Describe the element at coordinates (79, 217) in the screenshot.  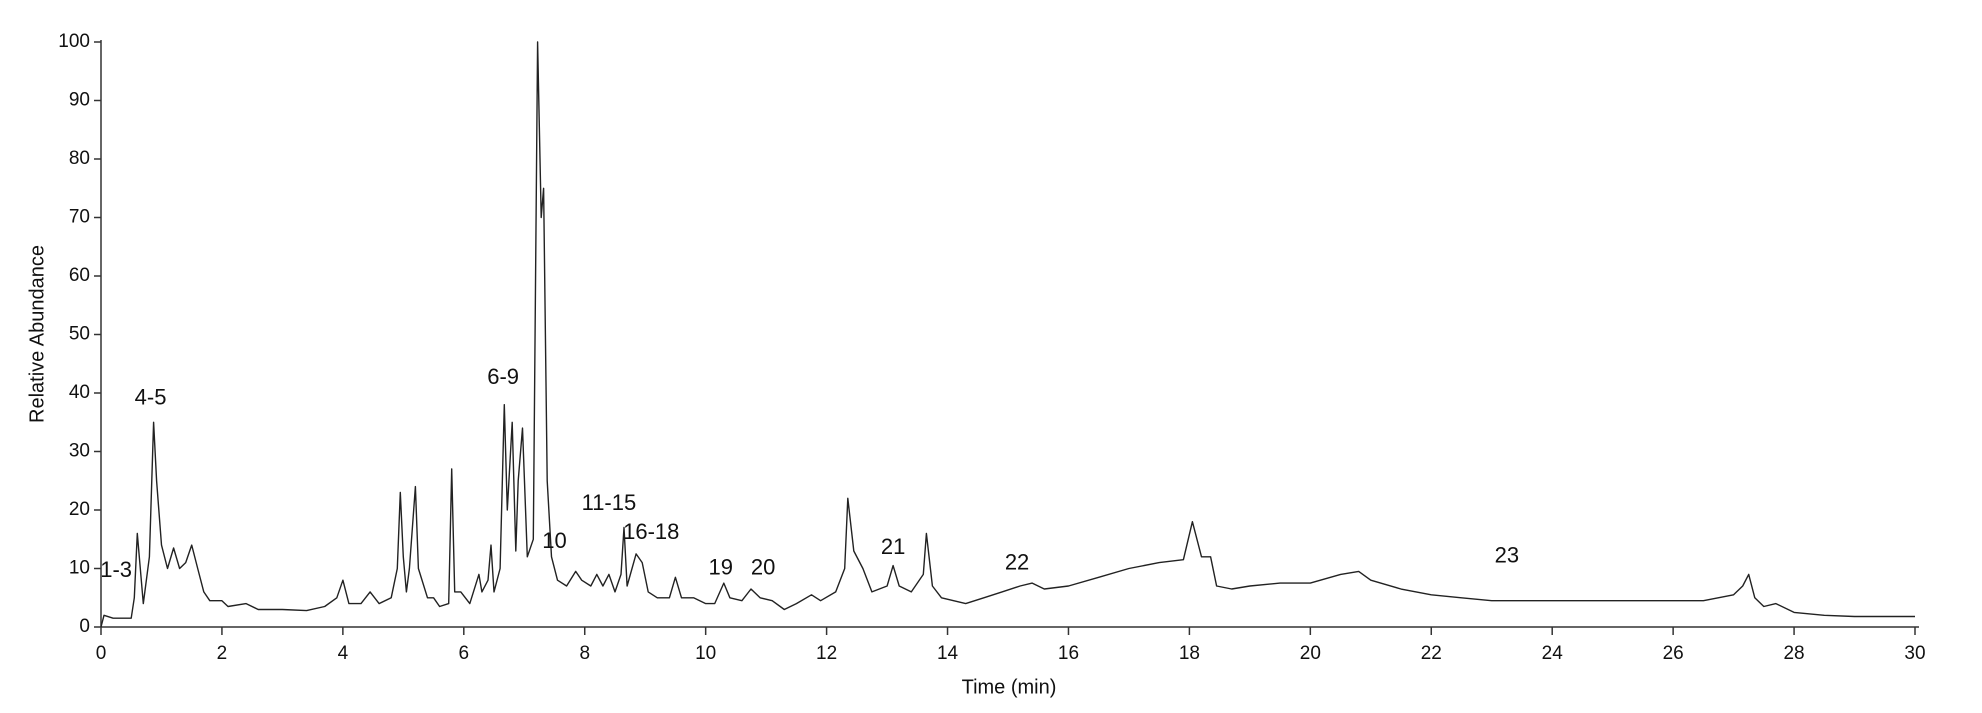
I see `y-tick-label: 70` at that location.